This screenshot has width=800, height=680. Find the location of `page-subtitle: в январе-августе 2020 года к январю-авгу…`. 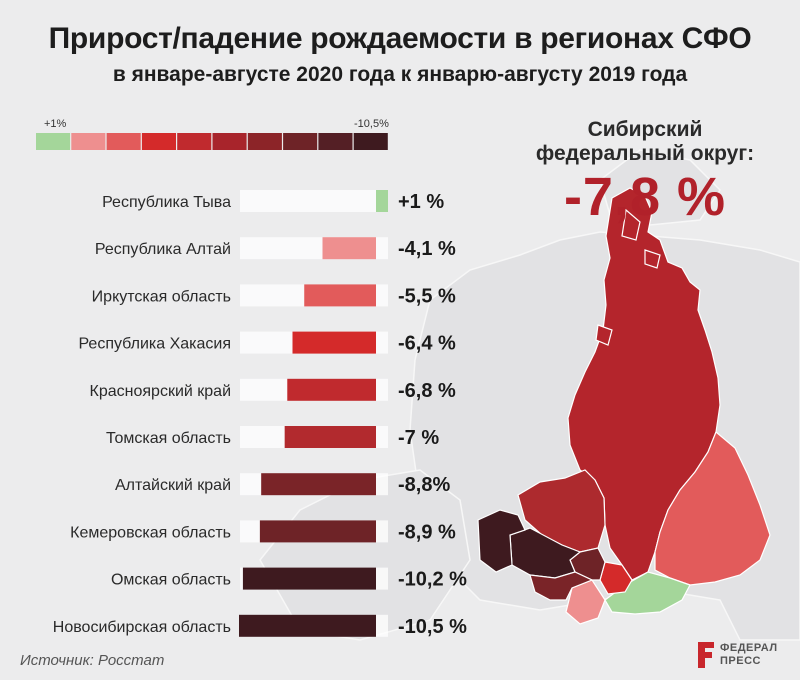

page-subtitle: в январе-августе 2020 года к январю-авгу… is located at coordinates (400, 74).